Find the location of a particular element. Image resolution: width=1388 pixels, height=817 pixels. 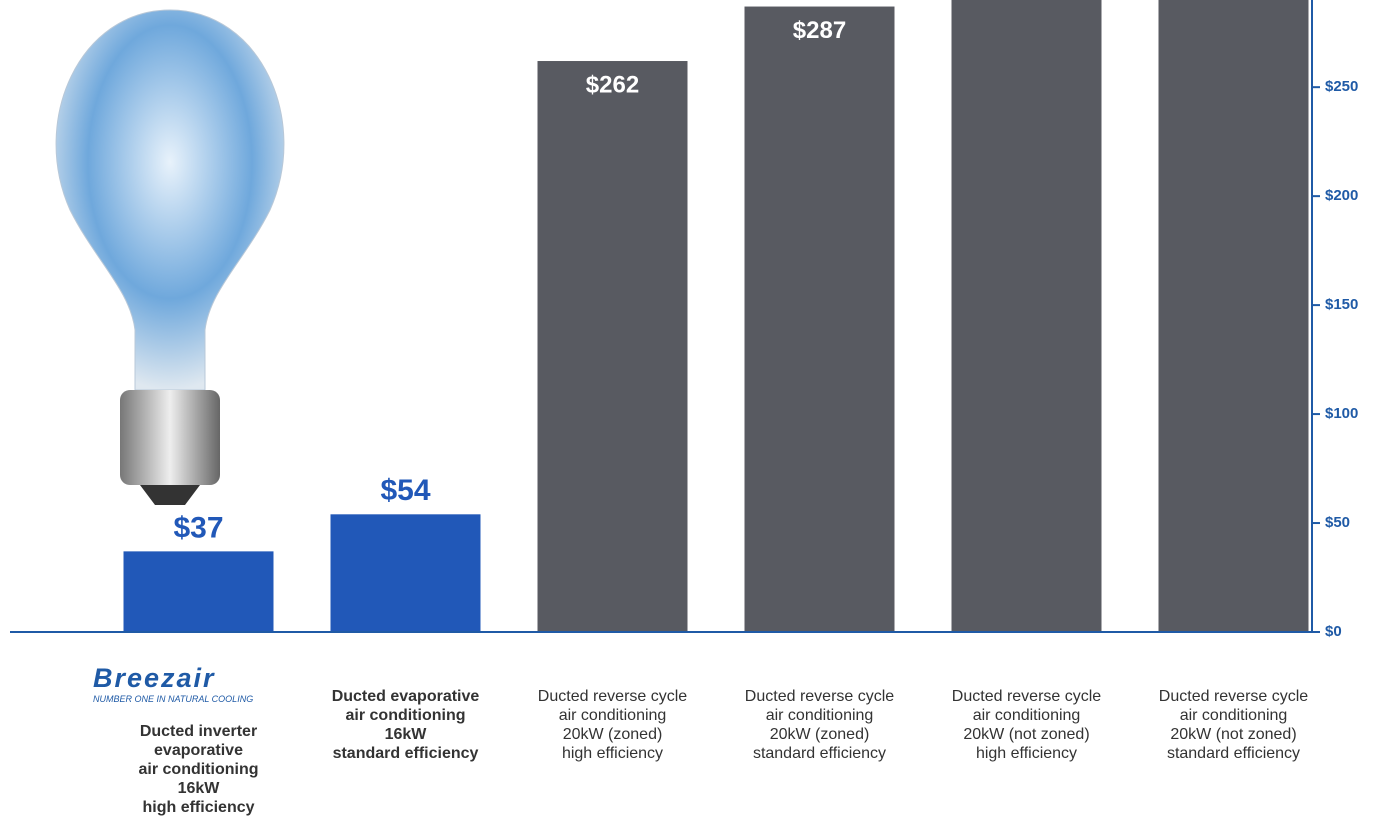

y-tick-label: $150 is located at coordinates (1341, 304).